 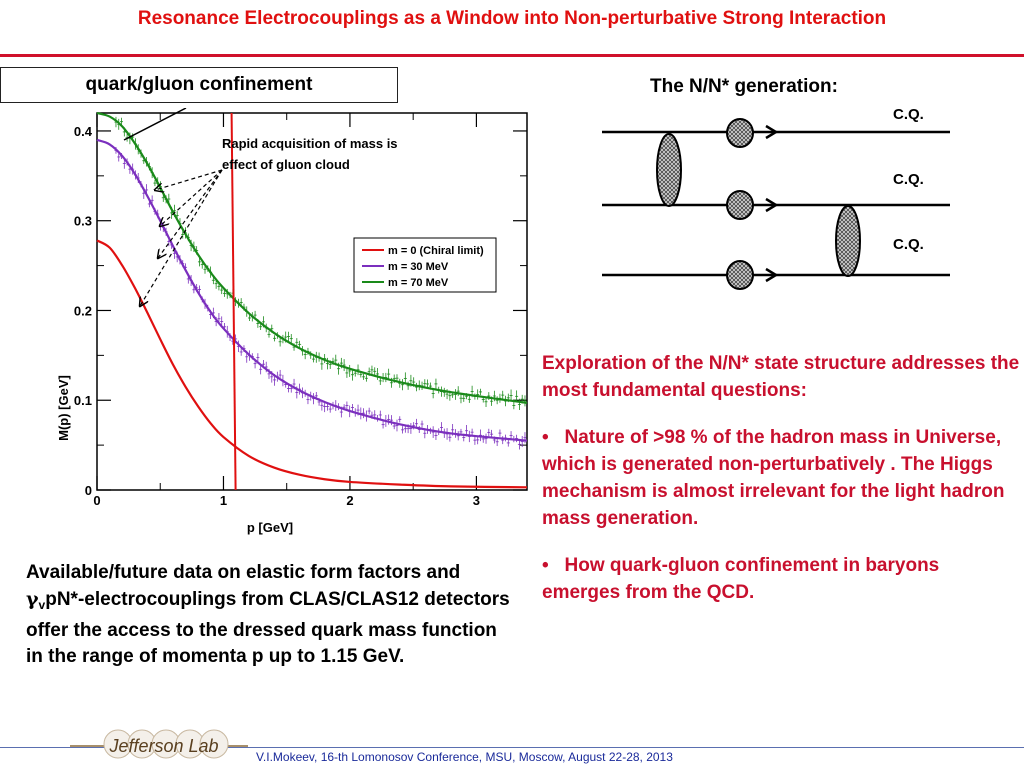 What do you see at coordinates (512, 747) in the screenshot?
I see `footer-rule` at bounding box center [512, 747].